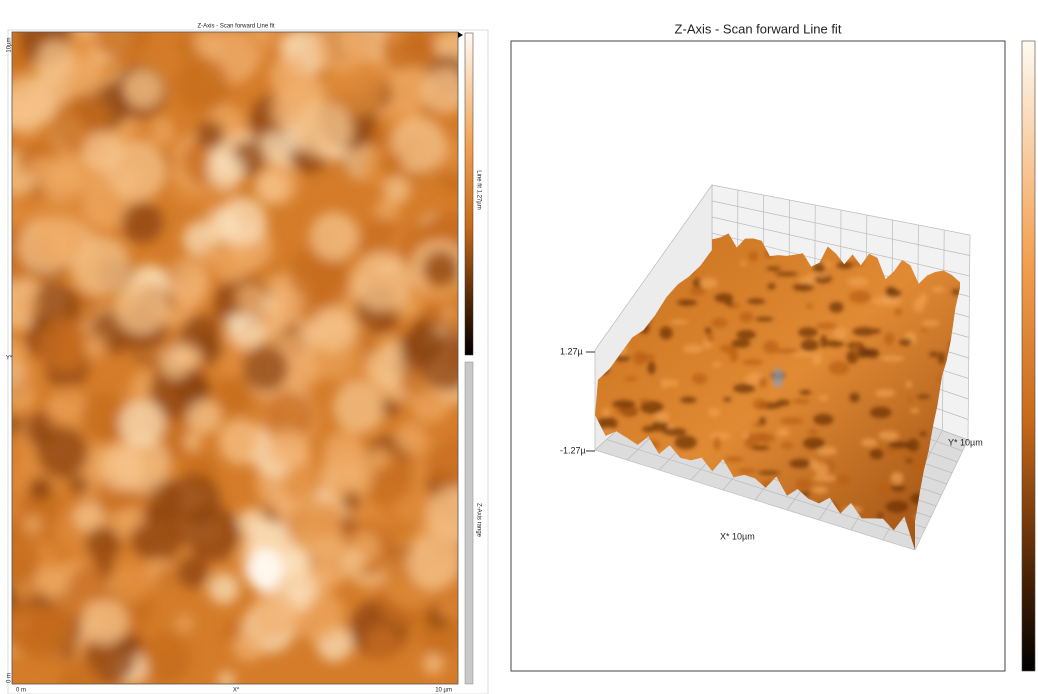 This screenshot has width=1038, height=694. Describe the element at coordinates (965, 442) in the screenshot. I see `y-label: Y* 10µm` at that location.